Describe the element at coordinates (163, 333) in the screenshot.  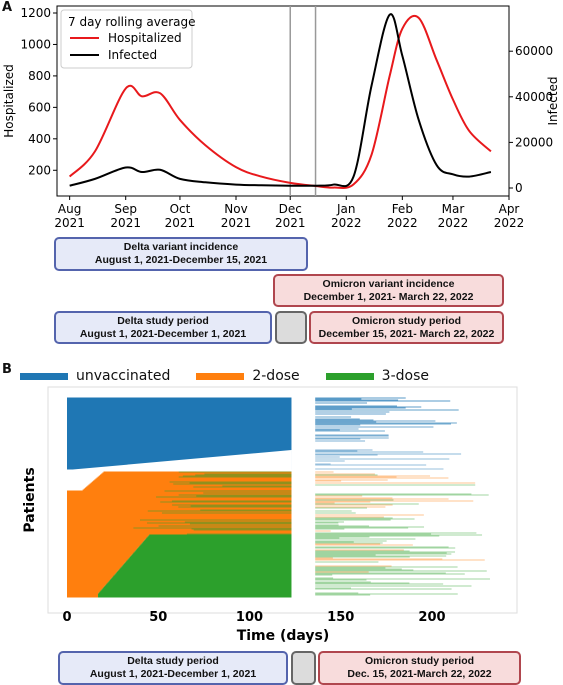
I see `delta-study-dates-a: August 1, 2021-December 1, 2021` at that location.